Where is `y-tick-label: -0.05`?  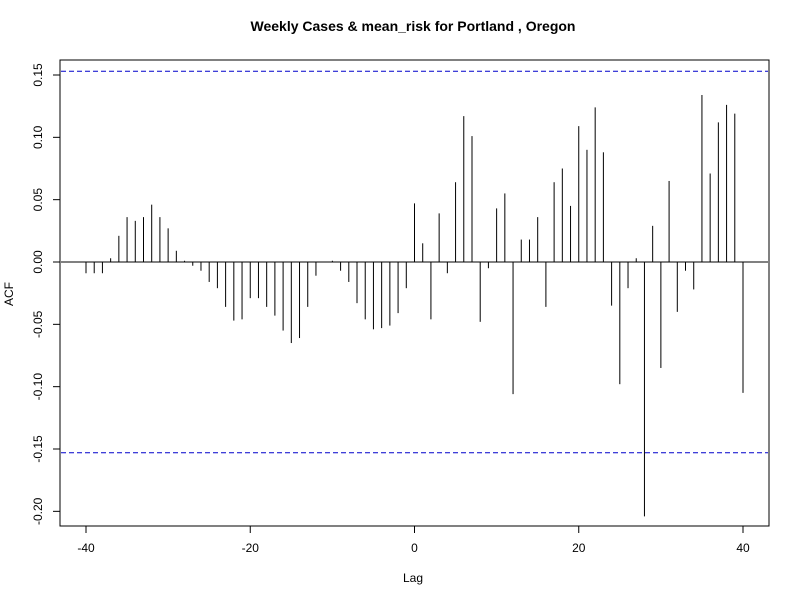 y-tick-label: -0.05 is located at coordinates (38, 324).